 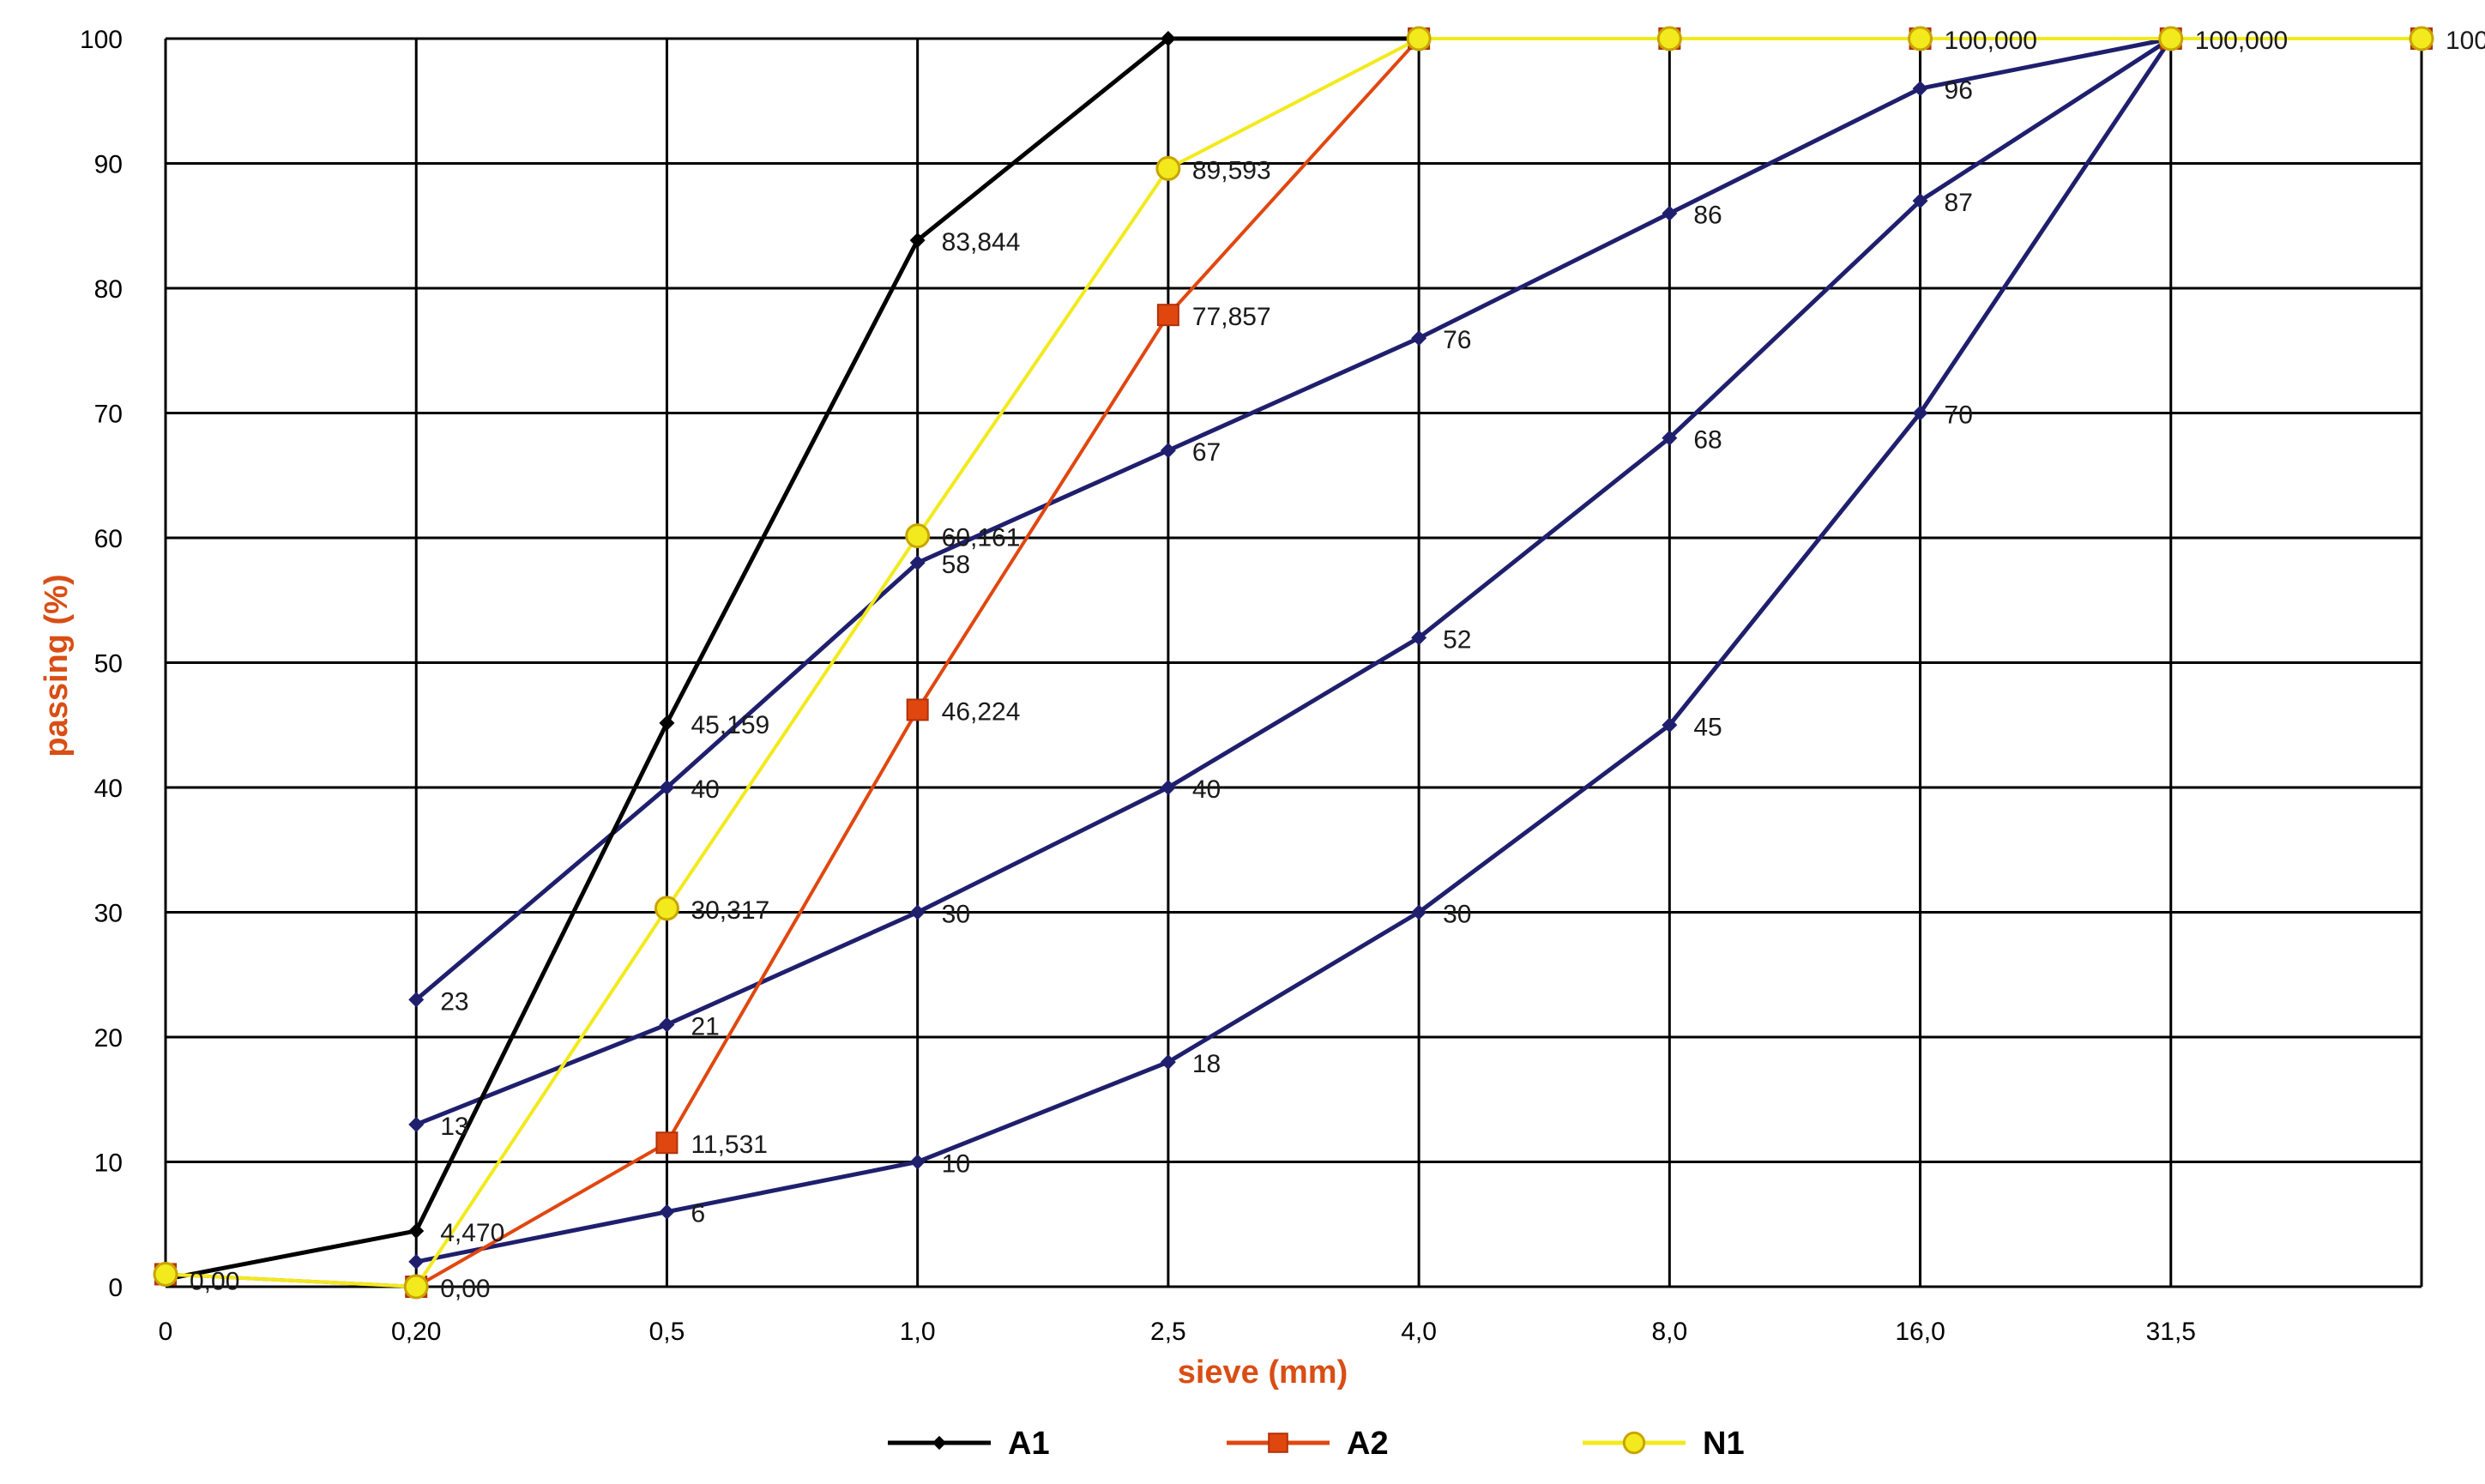 I want to click on data-label: 21, so click(x=705, y=1026).